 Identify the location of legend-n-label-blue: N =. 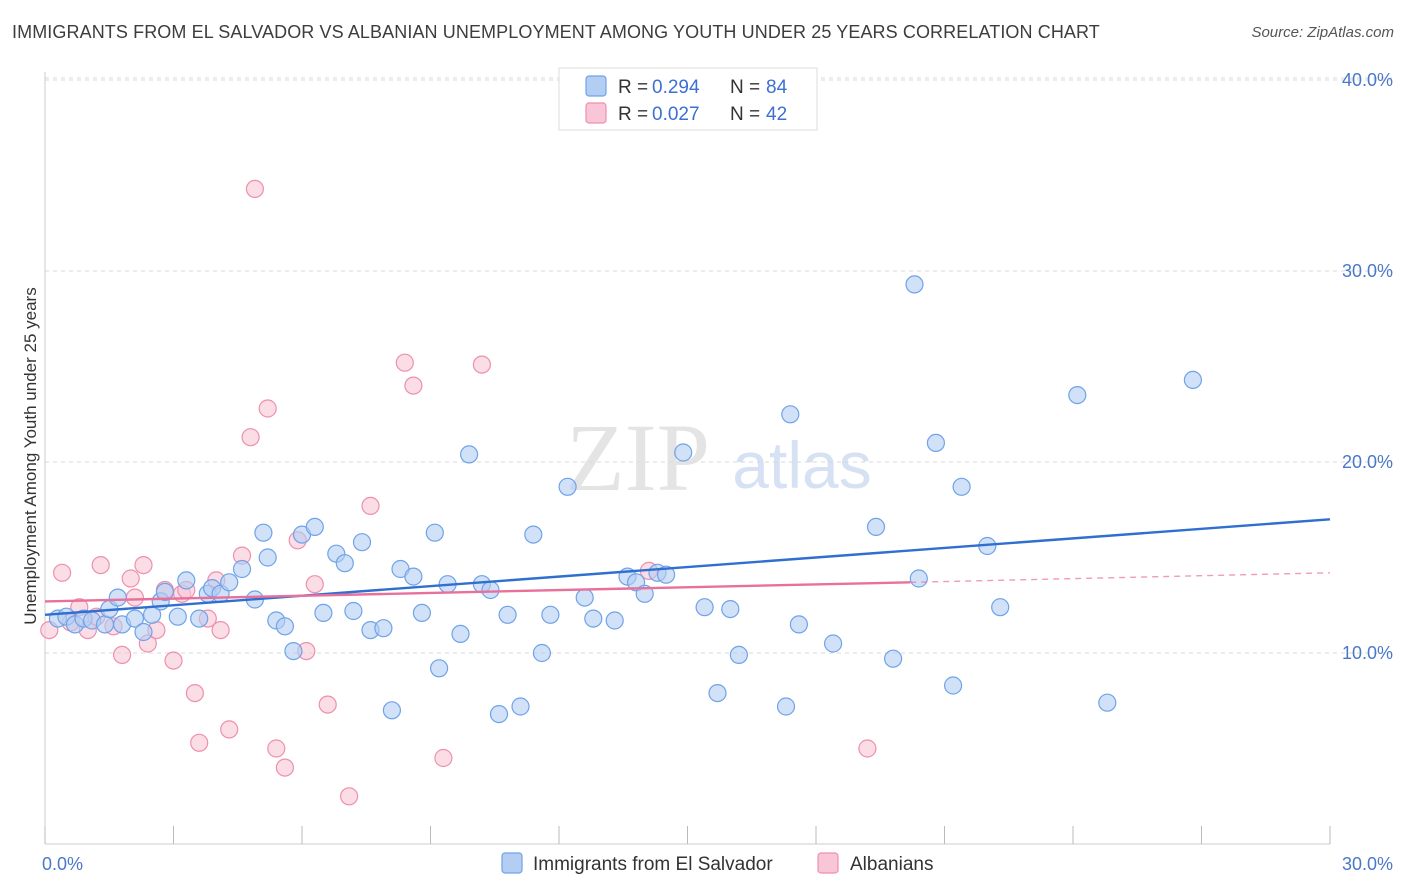
(745, 87).